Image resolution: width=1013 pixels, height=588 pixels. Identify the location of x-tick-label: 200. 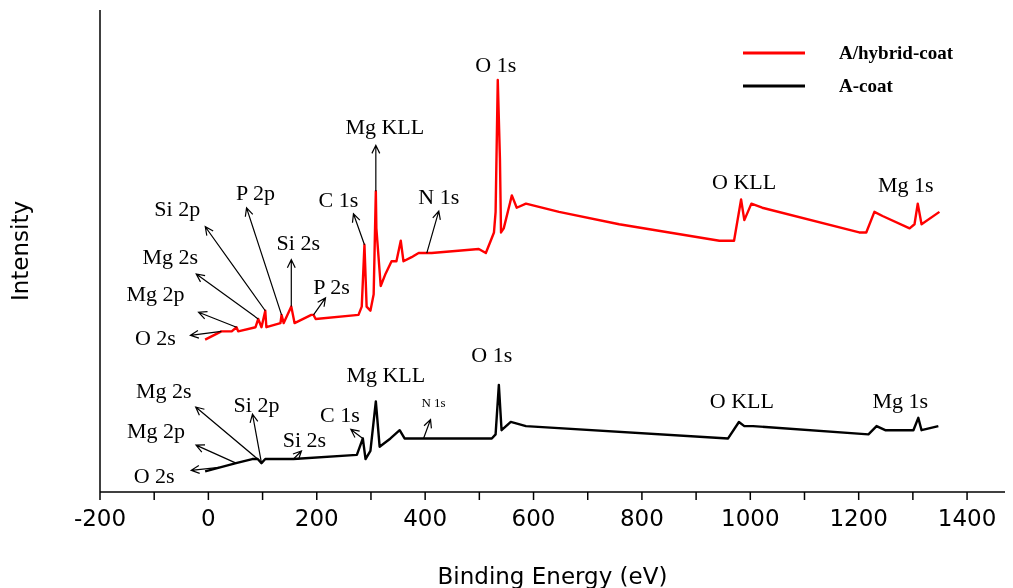
(316, 518).